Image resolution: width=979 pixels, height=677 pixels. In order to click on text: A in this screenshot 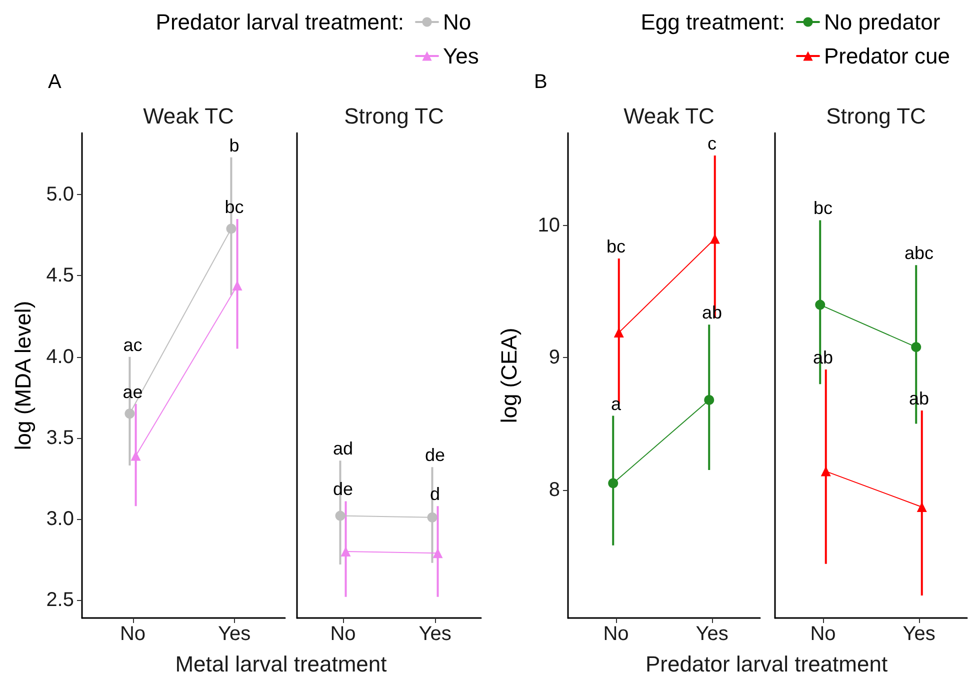, I will do `click(55, 82)`.